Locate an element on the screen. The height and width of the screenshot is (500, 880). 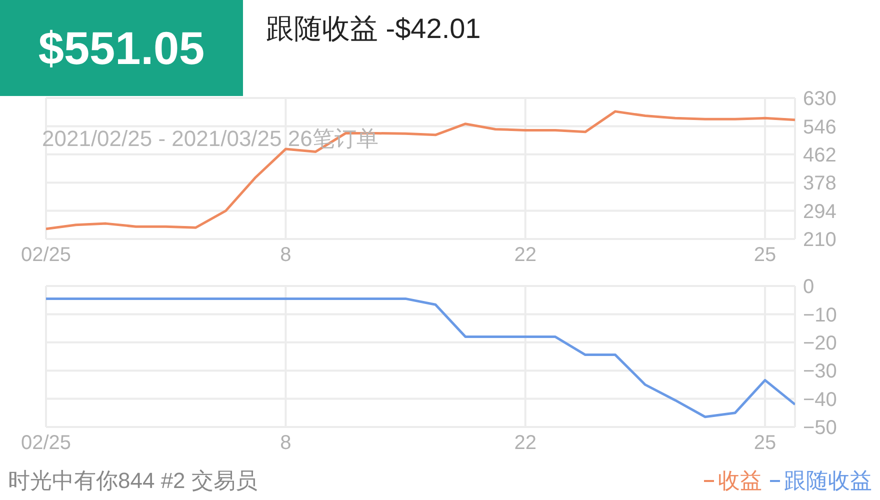
y-tick-label: 210 is located at coordinates (819, 240).